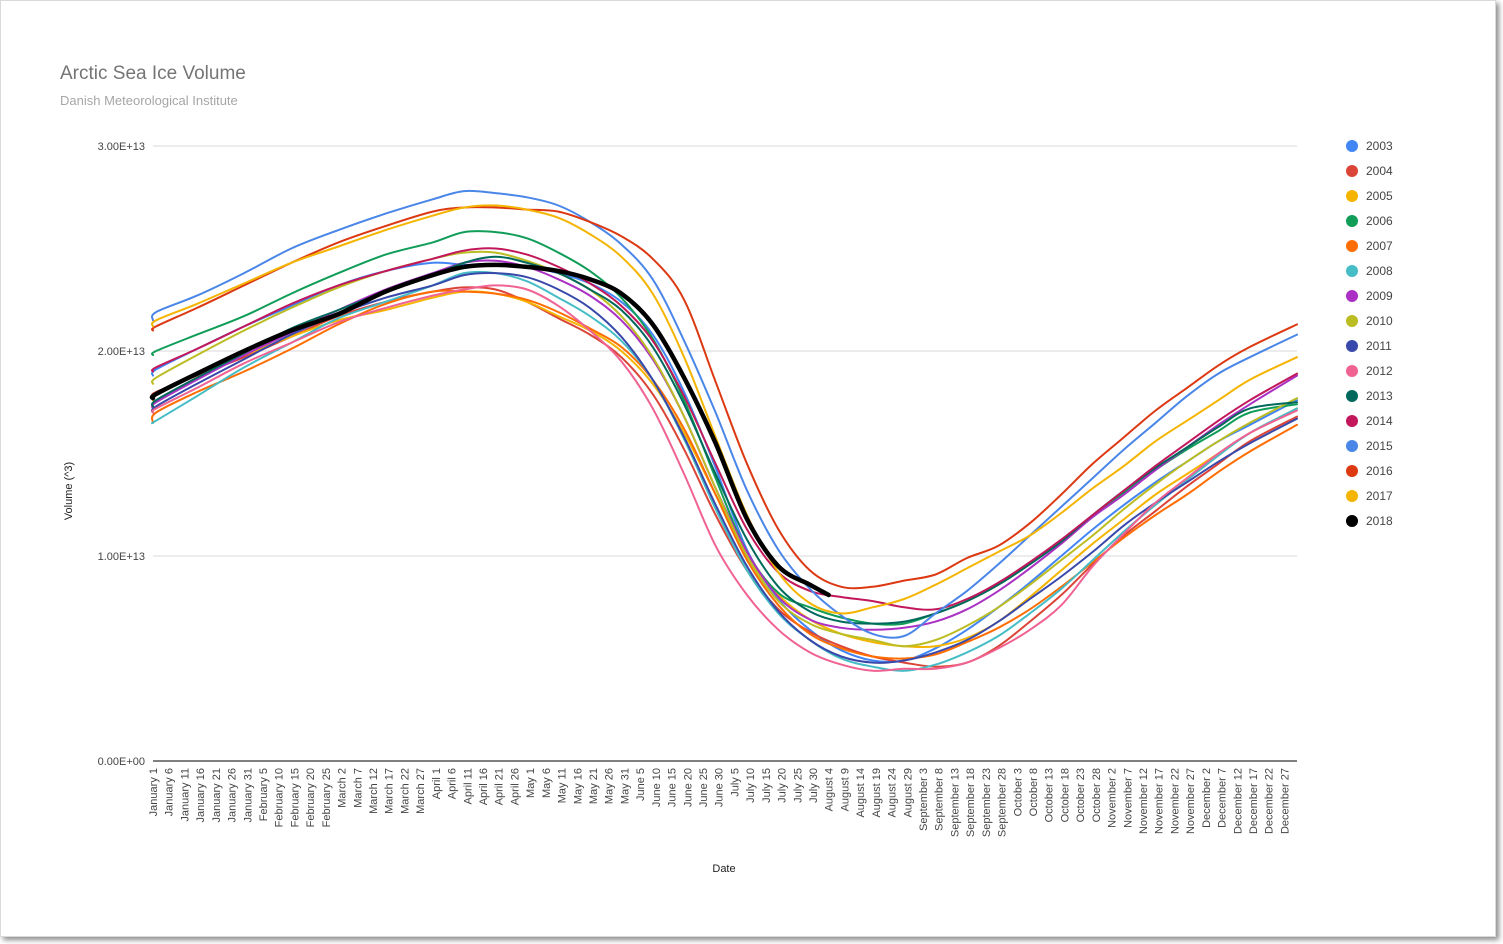 The height and width of the screenshot is (944, 1503). What do you see at coordinates (69, 491) in the screenshot?
I see `y-axis-label: Volume (^3)` at bounding box center [69, 491].